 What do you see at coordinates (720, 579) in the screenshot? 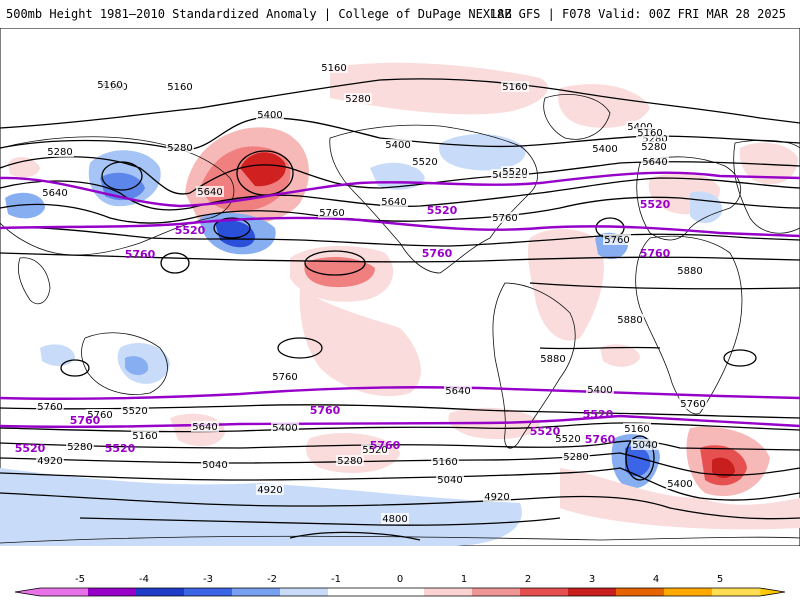
I see `colorbar-tick-label: 5` at bounding box center [720, 579].